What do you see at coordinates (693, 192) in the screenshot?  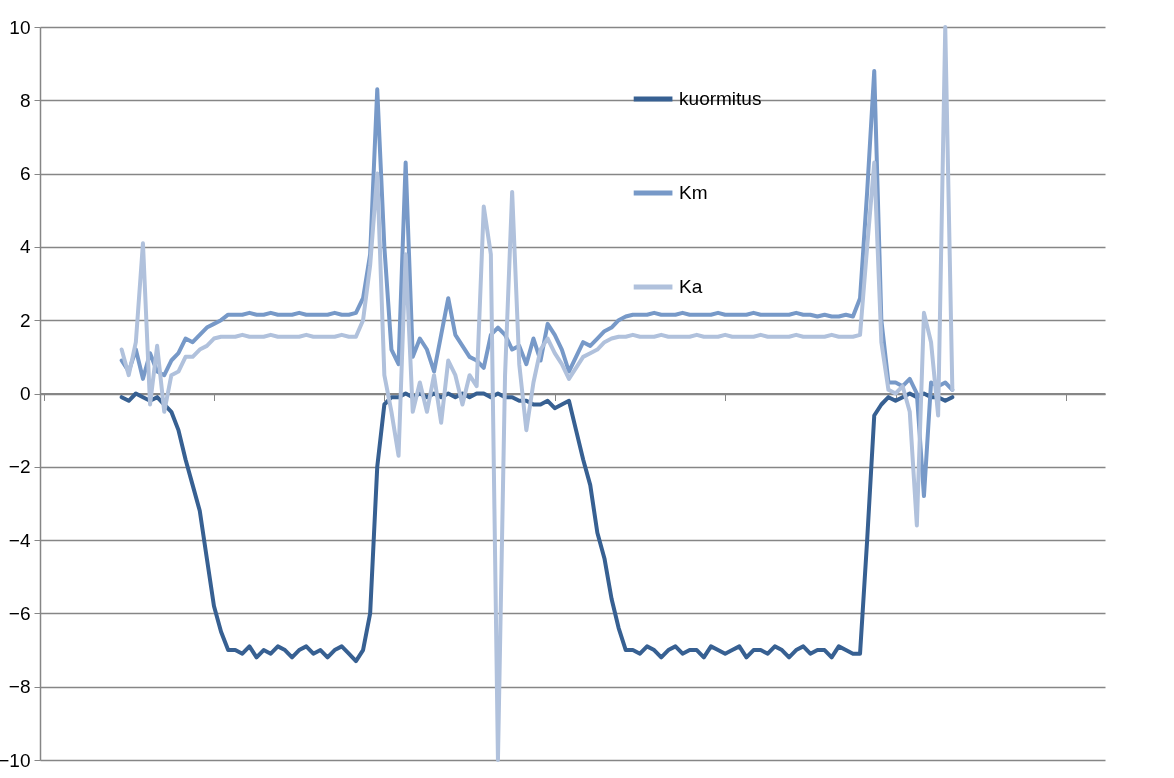 I see `legend-label: Km` at bounding box center [693, 192].